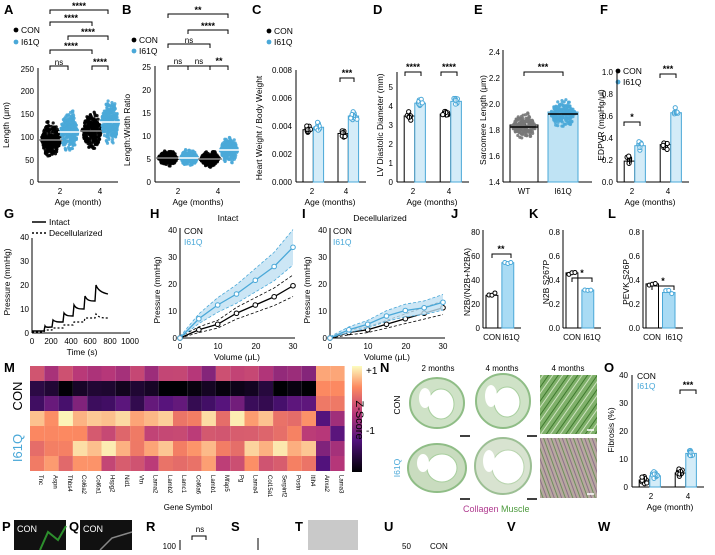 This screenshot has width=715, height=555. Describe the element at coordinates (235, 526) in the screenshot. I see `panel-s-letter: S` at that location.